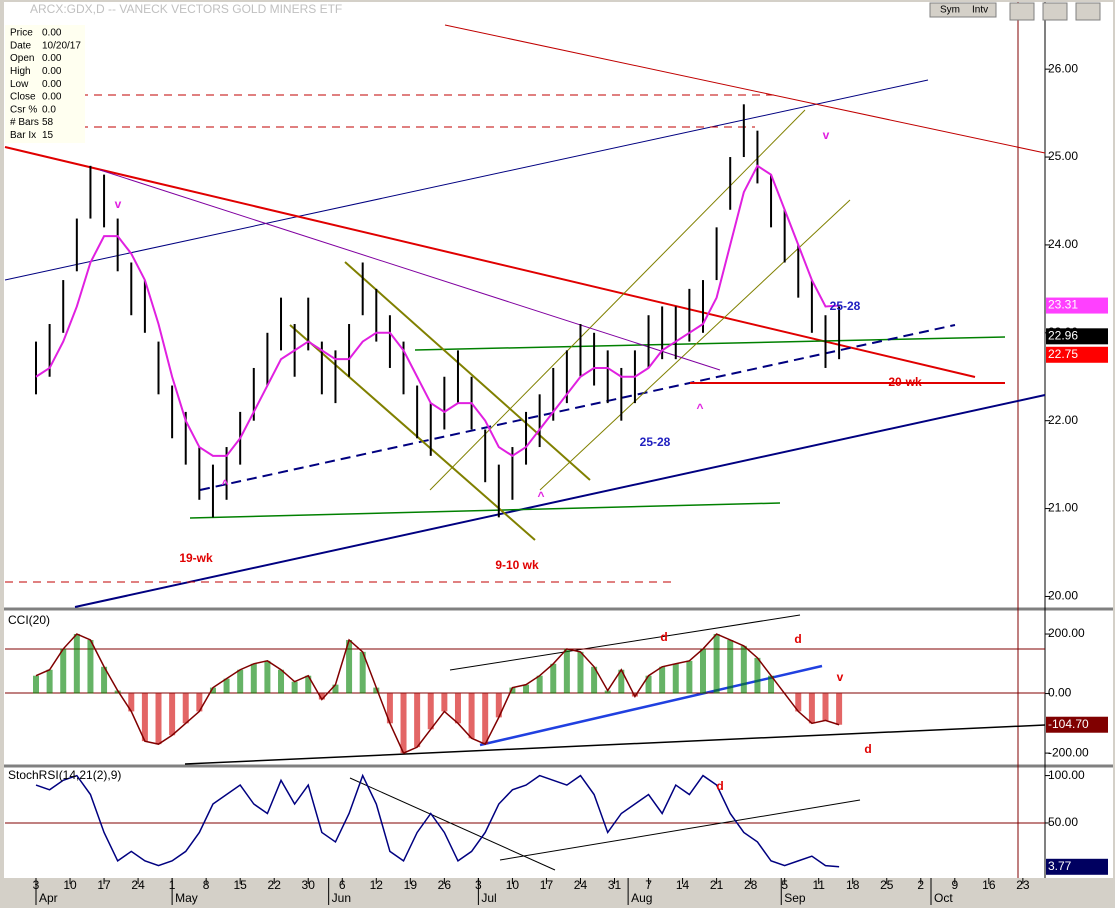 Image resolution: width=1115 pixels, height=908 pixels. Describe the element at coordinates (887, 885) in the screenshot. I see `x-tick-label: 25` at that location.